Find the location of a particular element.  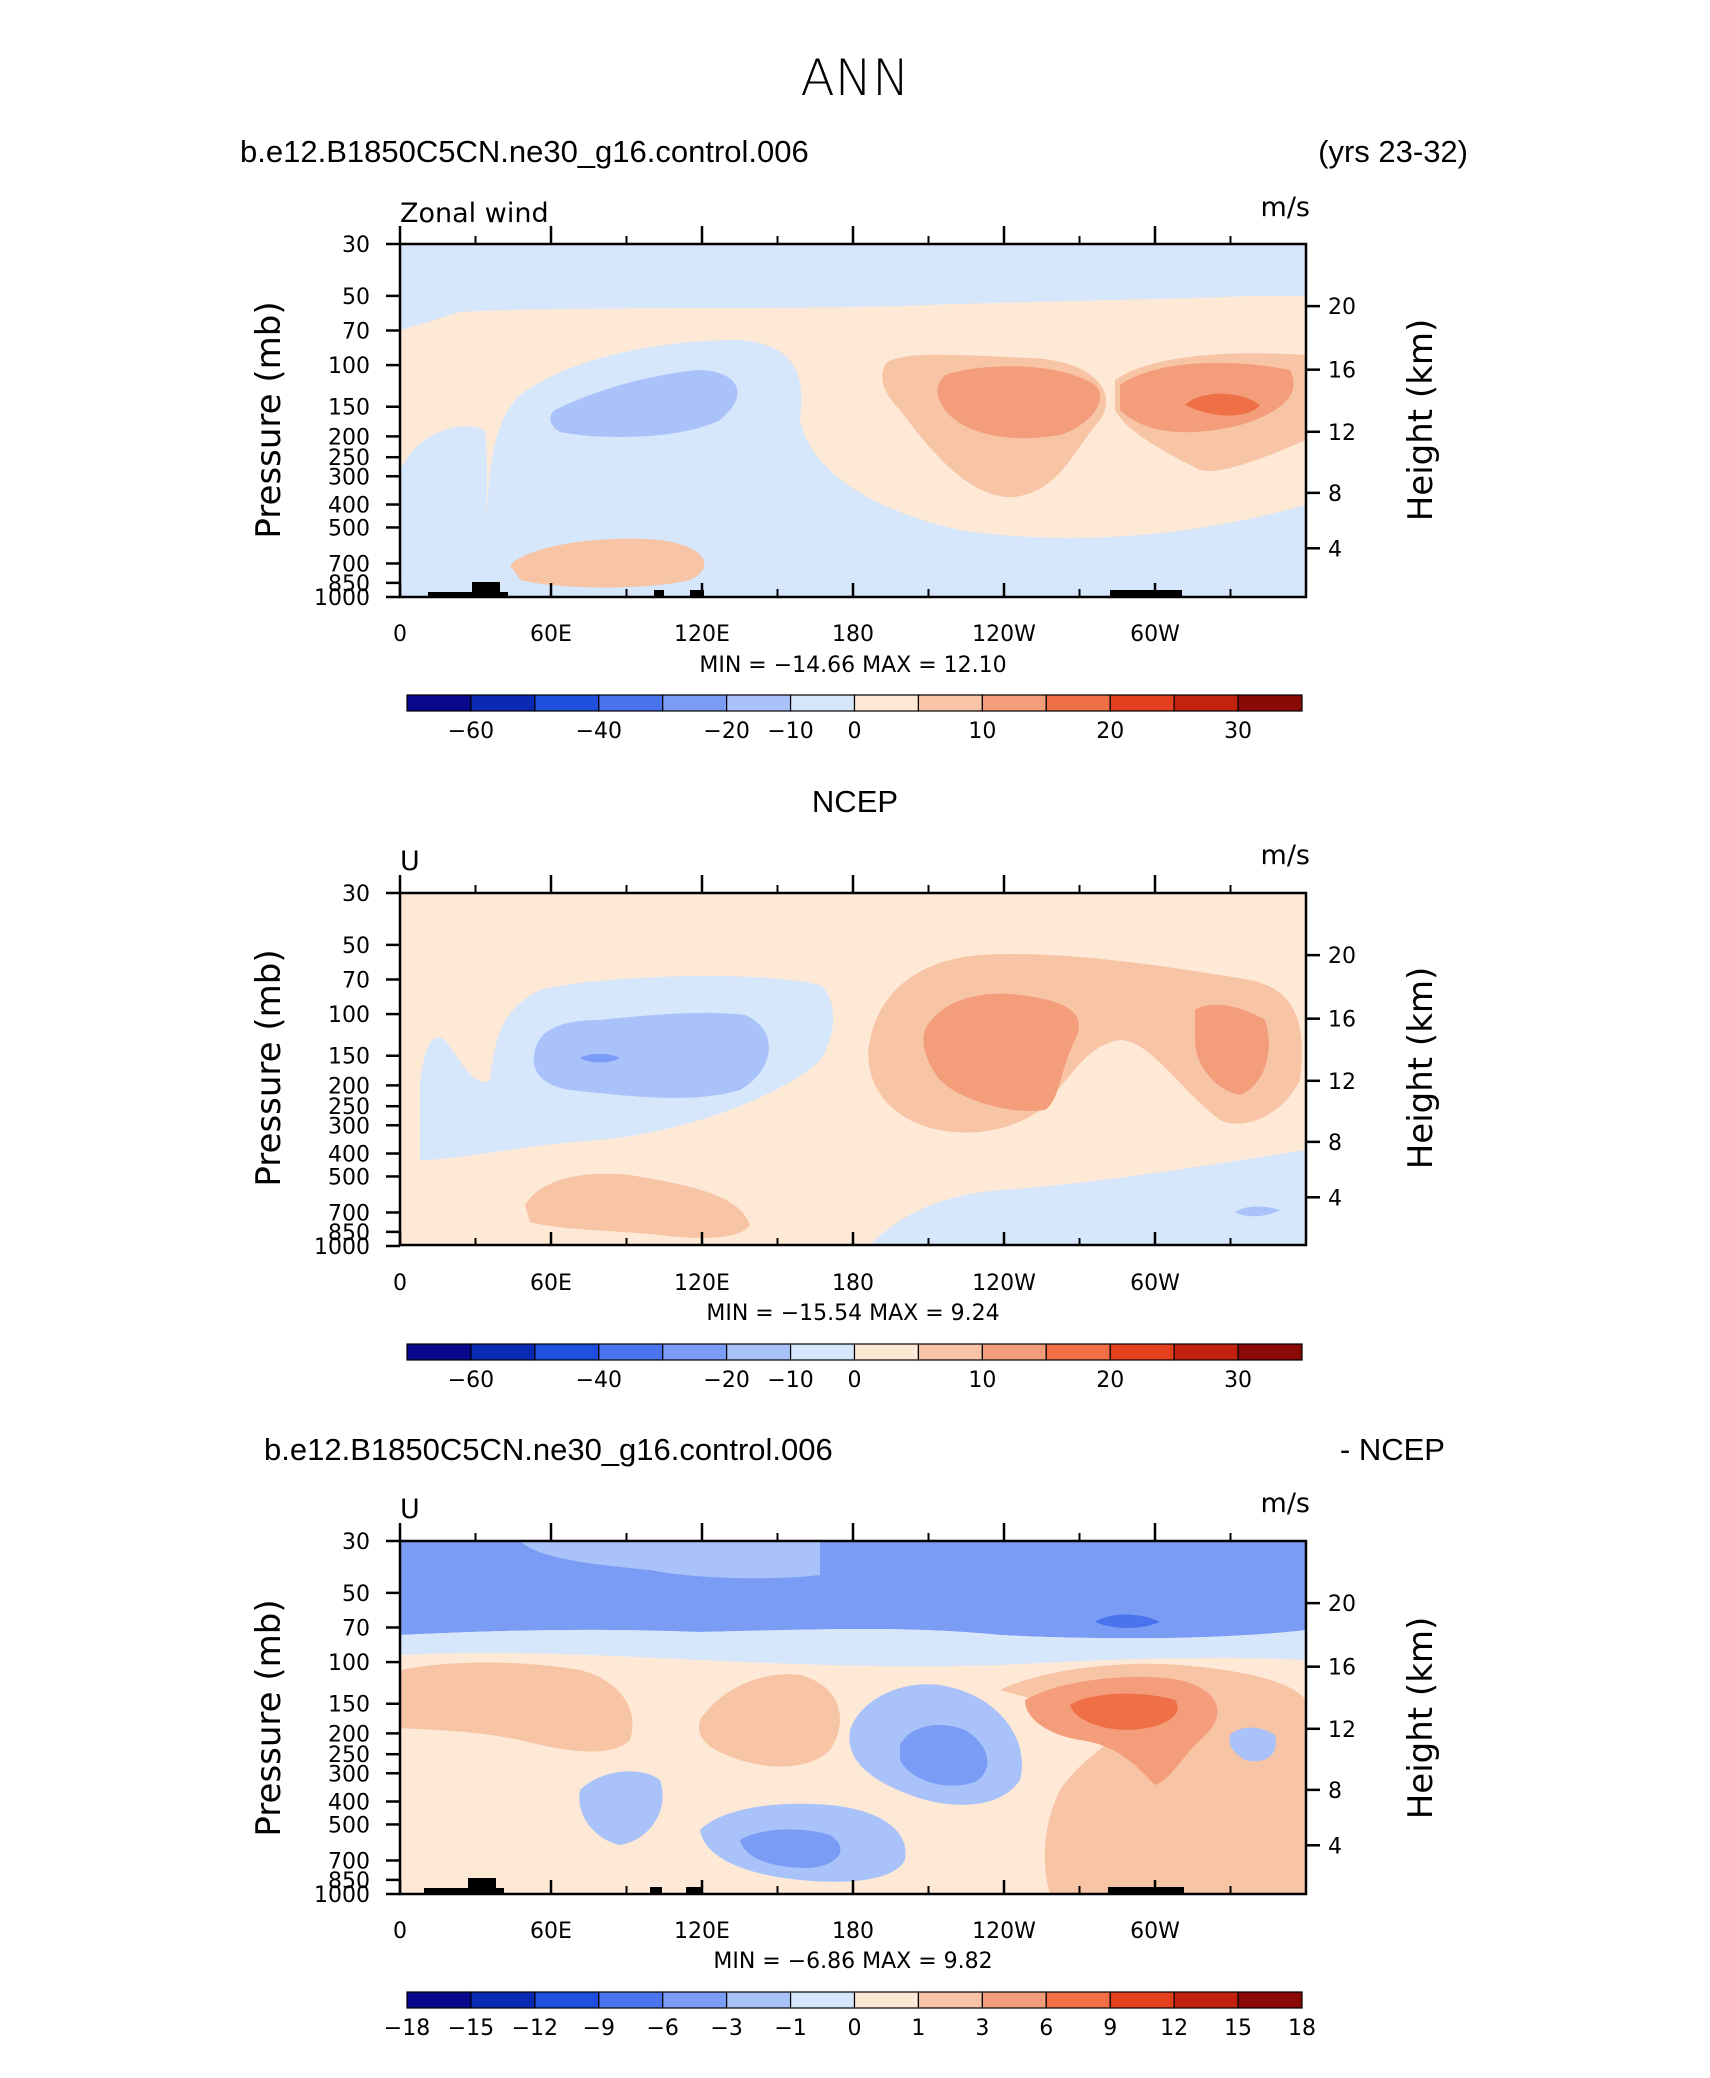

panel-diff-variable: U is located at coordinates (410, 1509).